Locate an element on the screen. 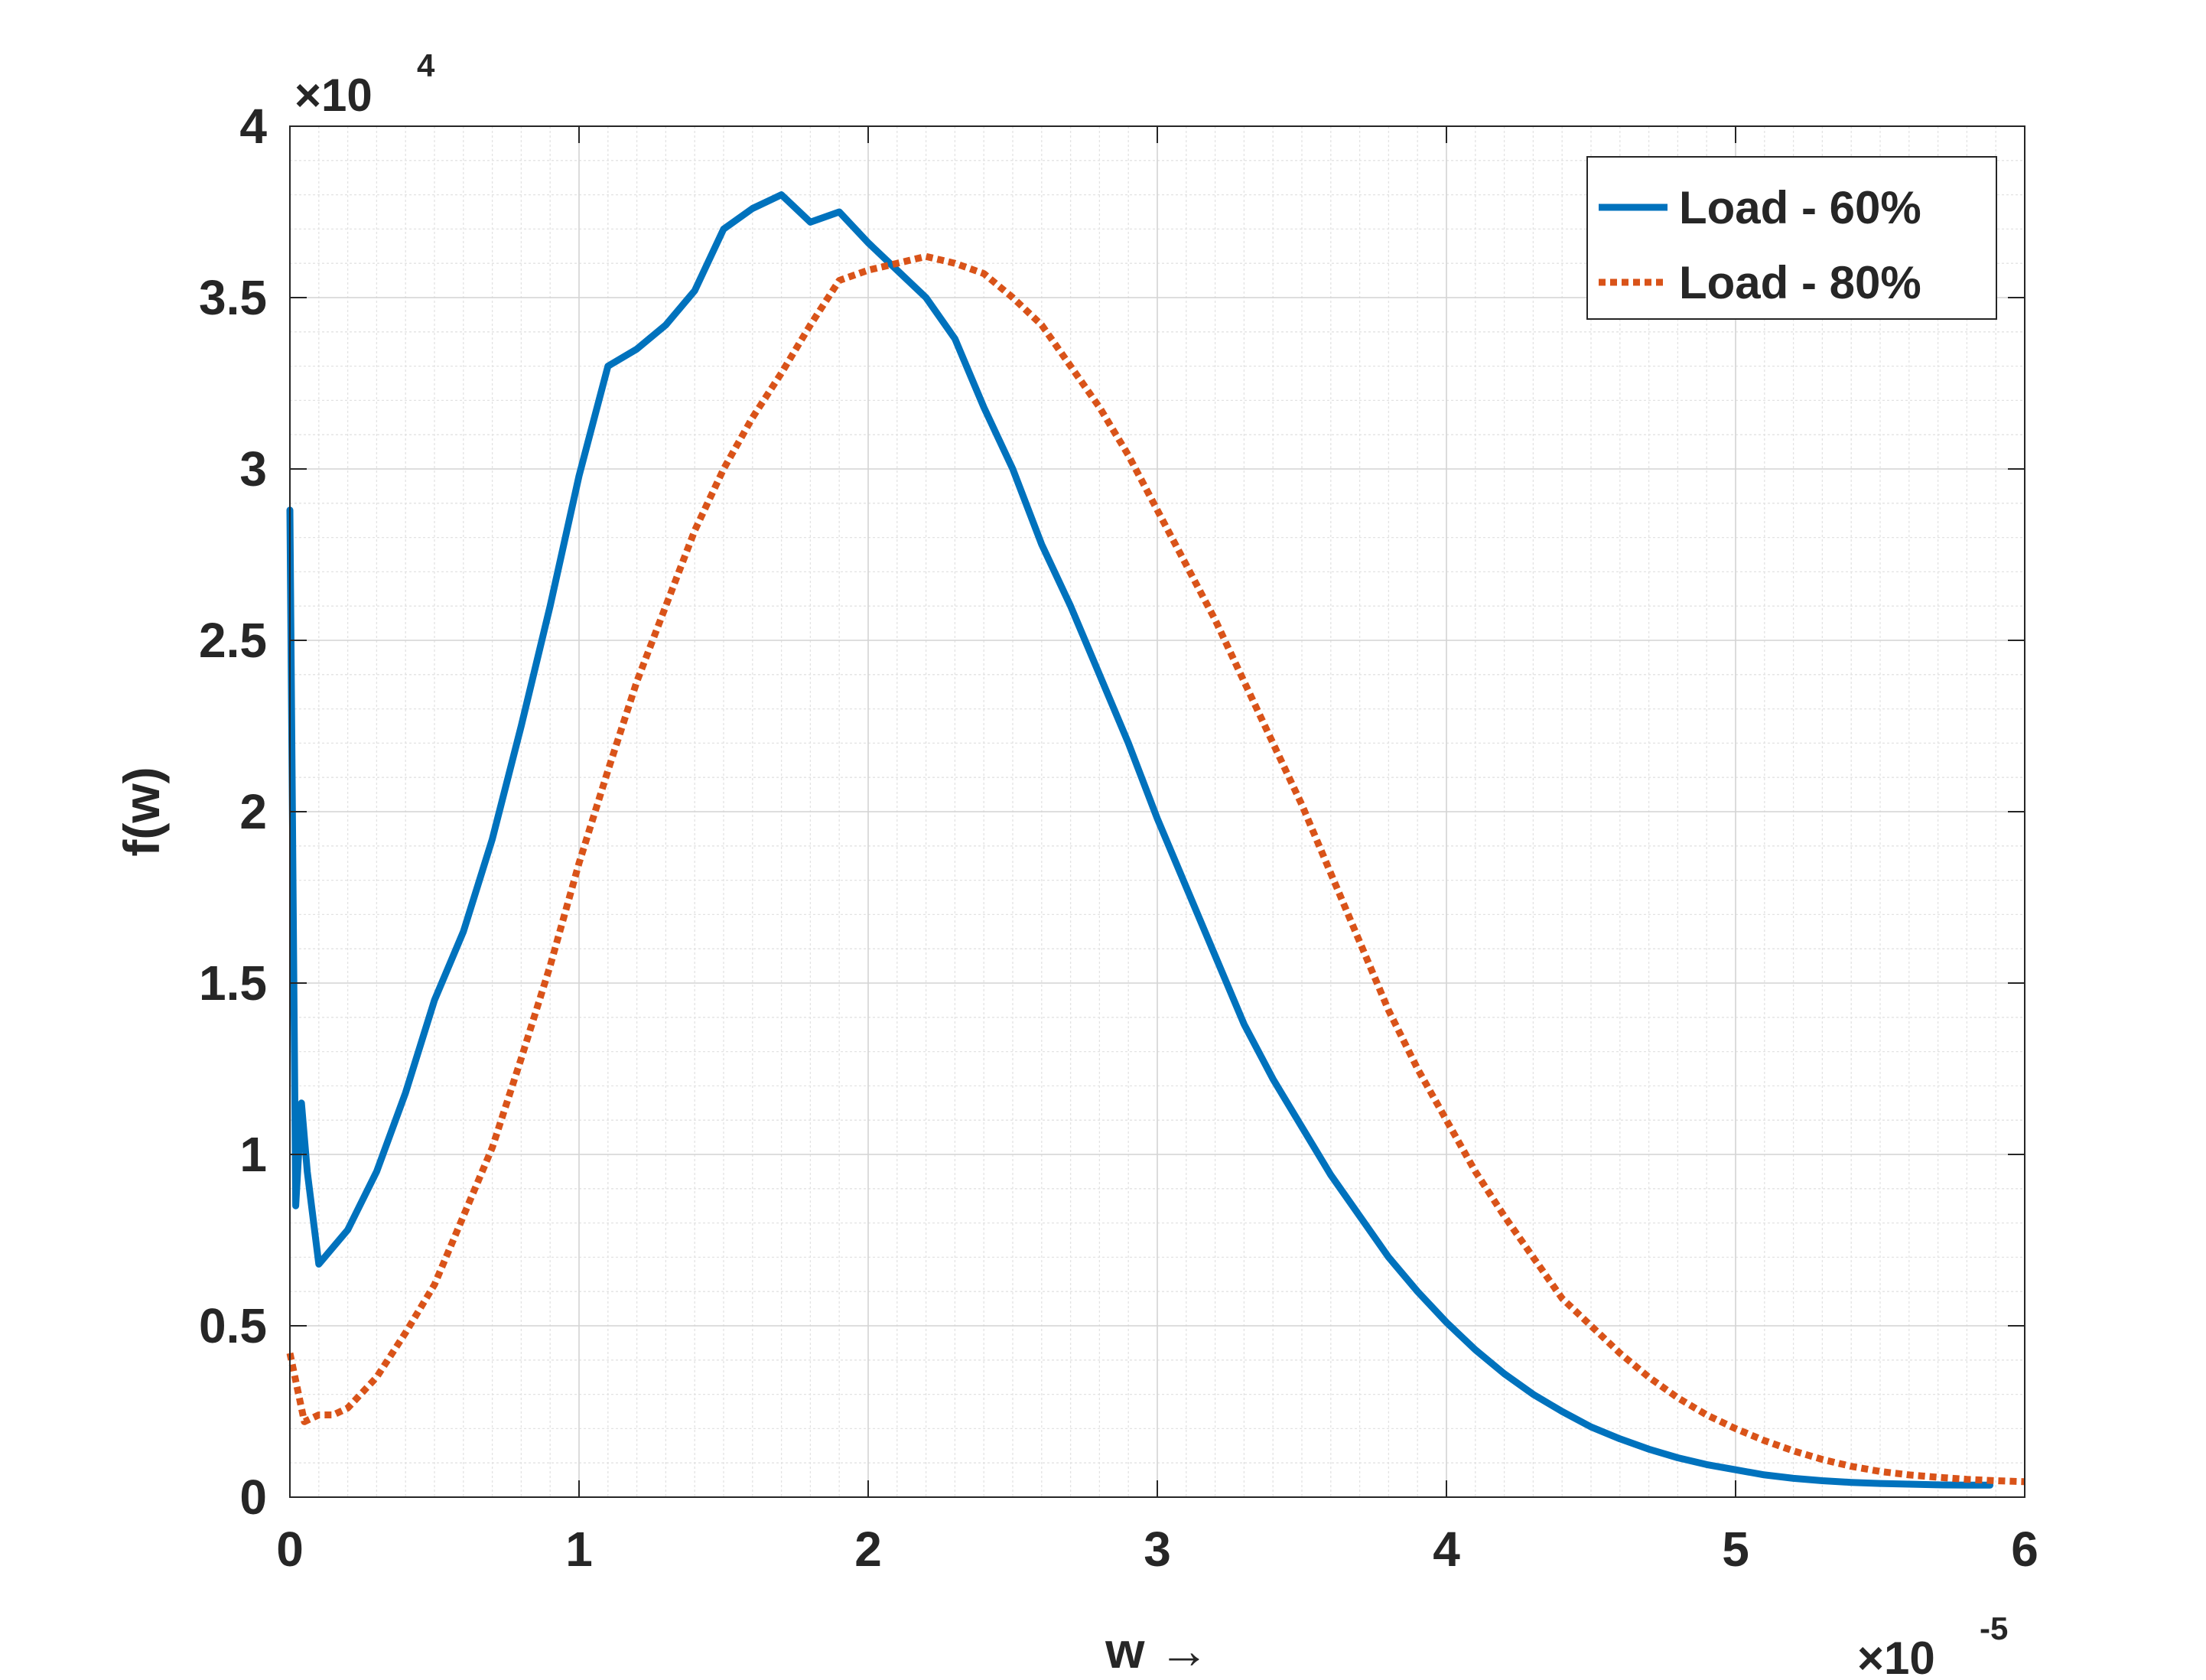 The image size is (2206, 1680). y-tick-label: 3 is located at coordinates (253, 469).